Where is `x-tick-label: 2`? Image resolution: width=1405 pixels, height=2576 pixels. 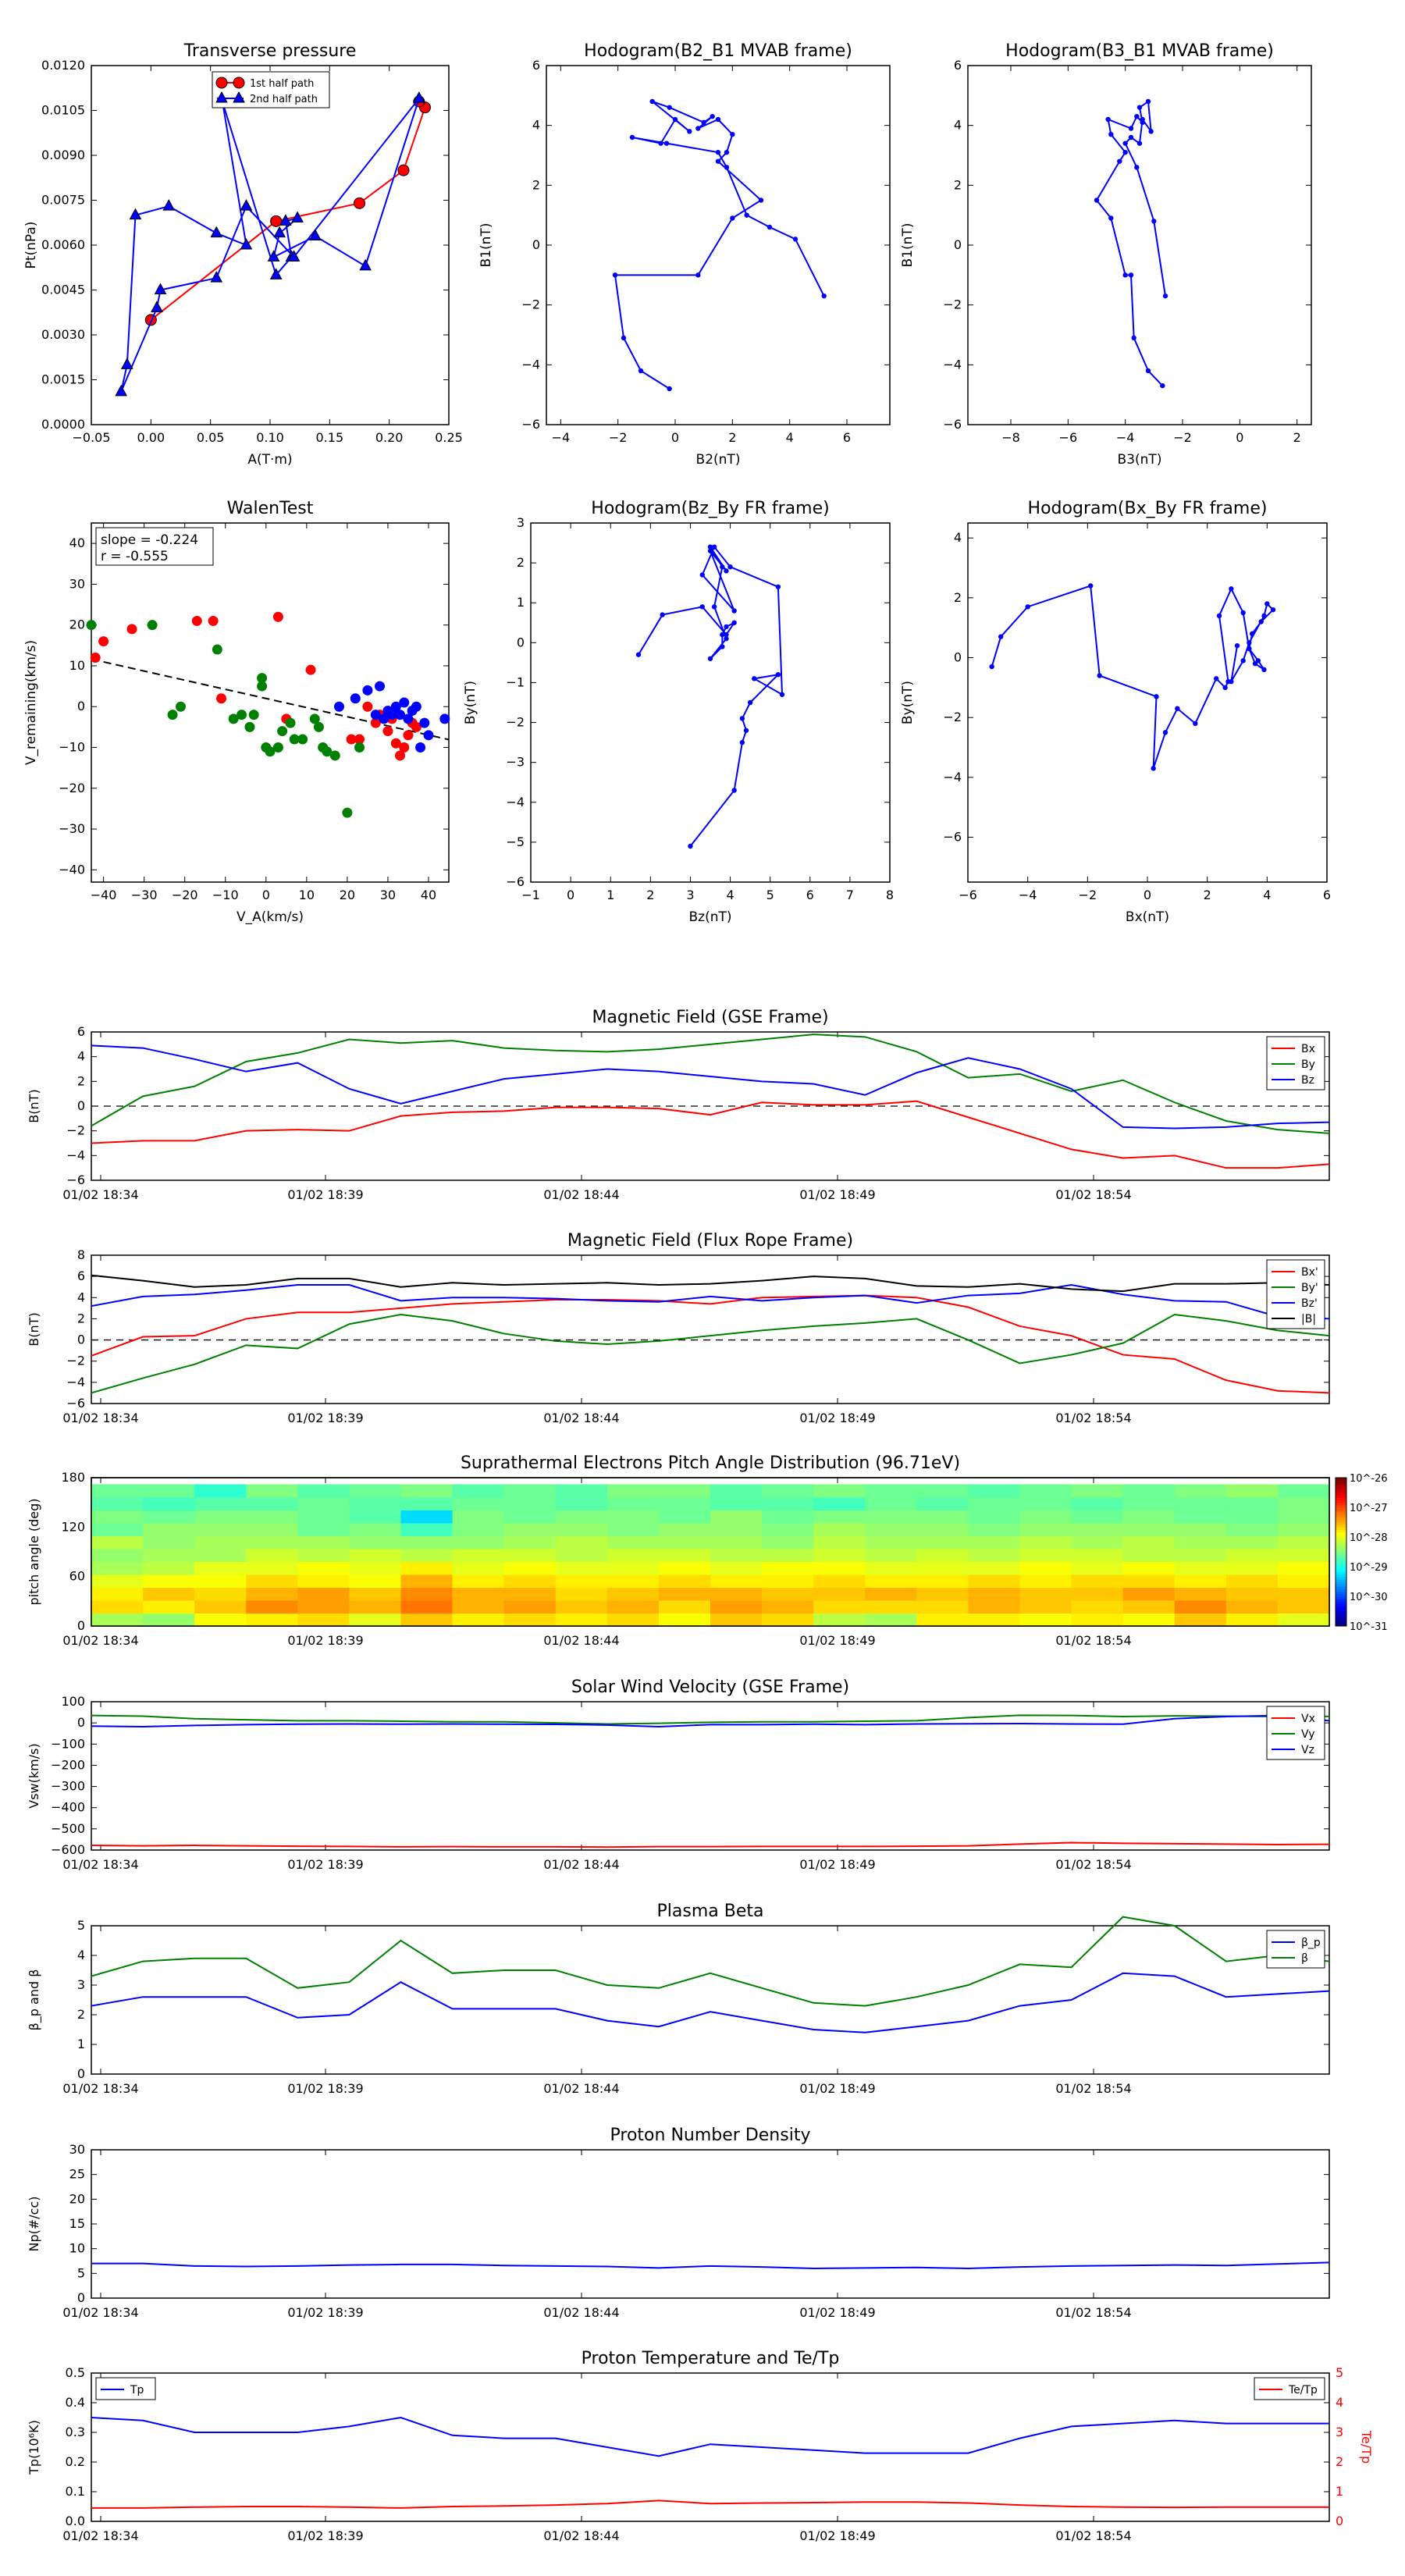 x-tick-label: 2 is located at coordinates (732, 437).